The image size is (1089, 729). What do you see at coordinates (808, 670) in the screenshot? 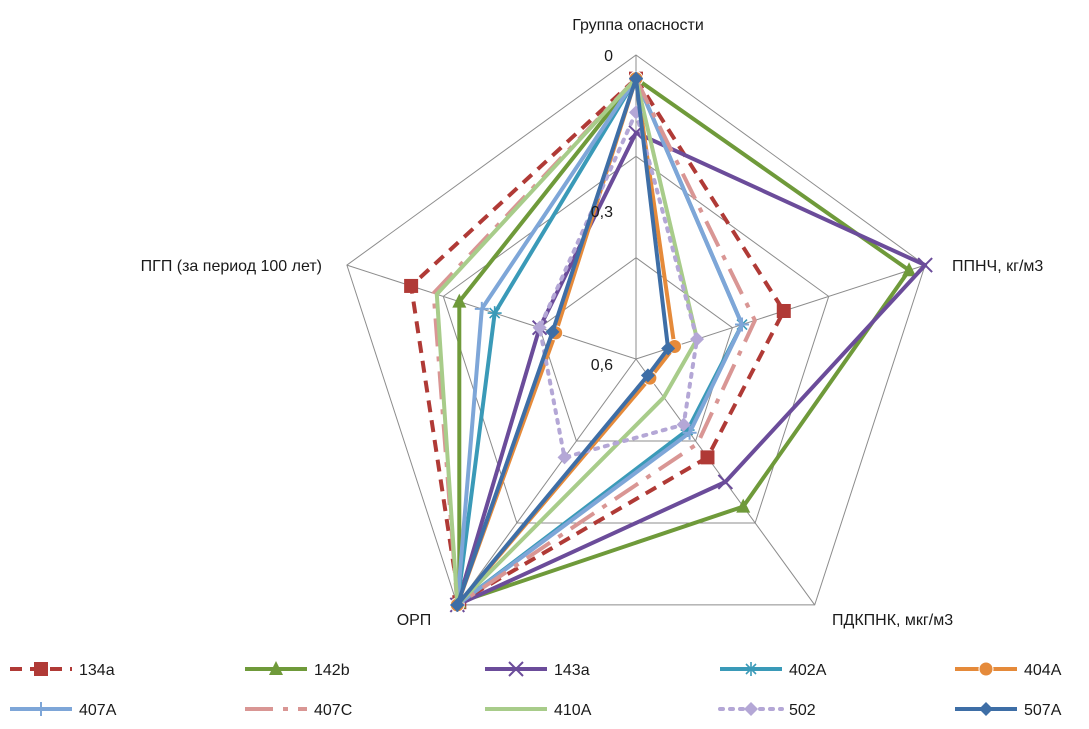
I see `legend-label-402A: 402A` at bounding box center [808, 670].